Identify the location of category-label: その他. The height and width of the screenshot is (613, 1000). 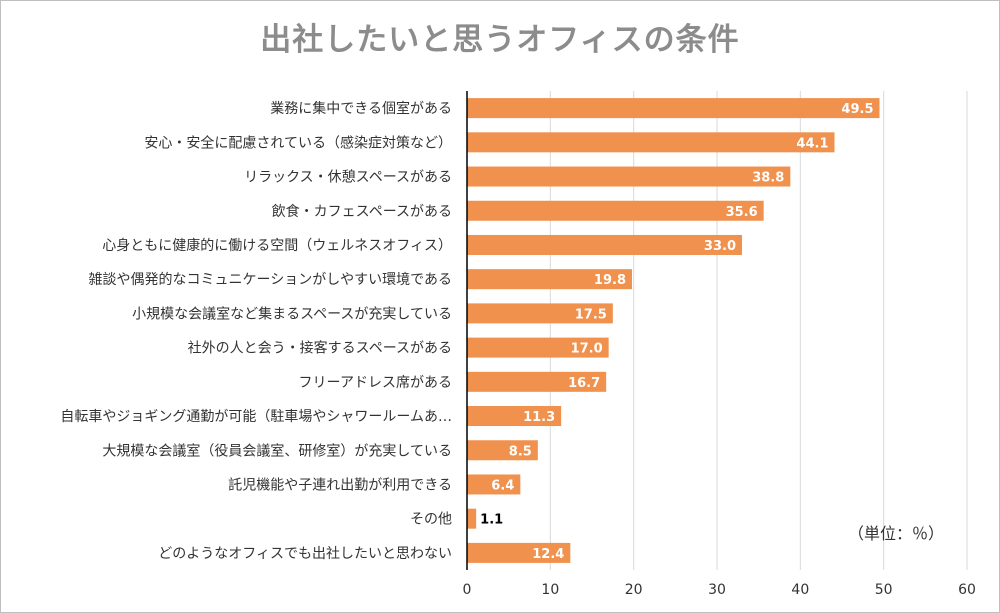
(431, 520).